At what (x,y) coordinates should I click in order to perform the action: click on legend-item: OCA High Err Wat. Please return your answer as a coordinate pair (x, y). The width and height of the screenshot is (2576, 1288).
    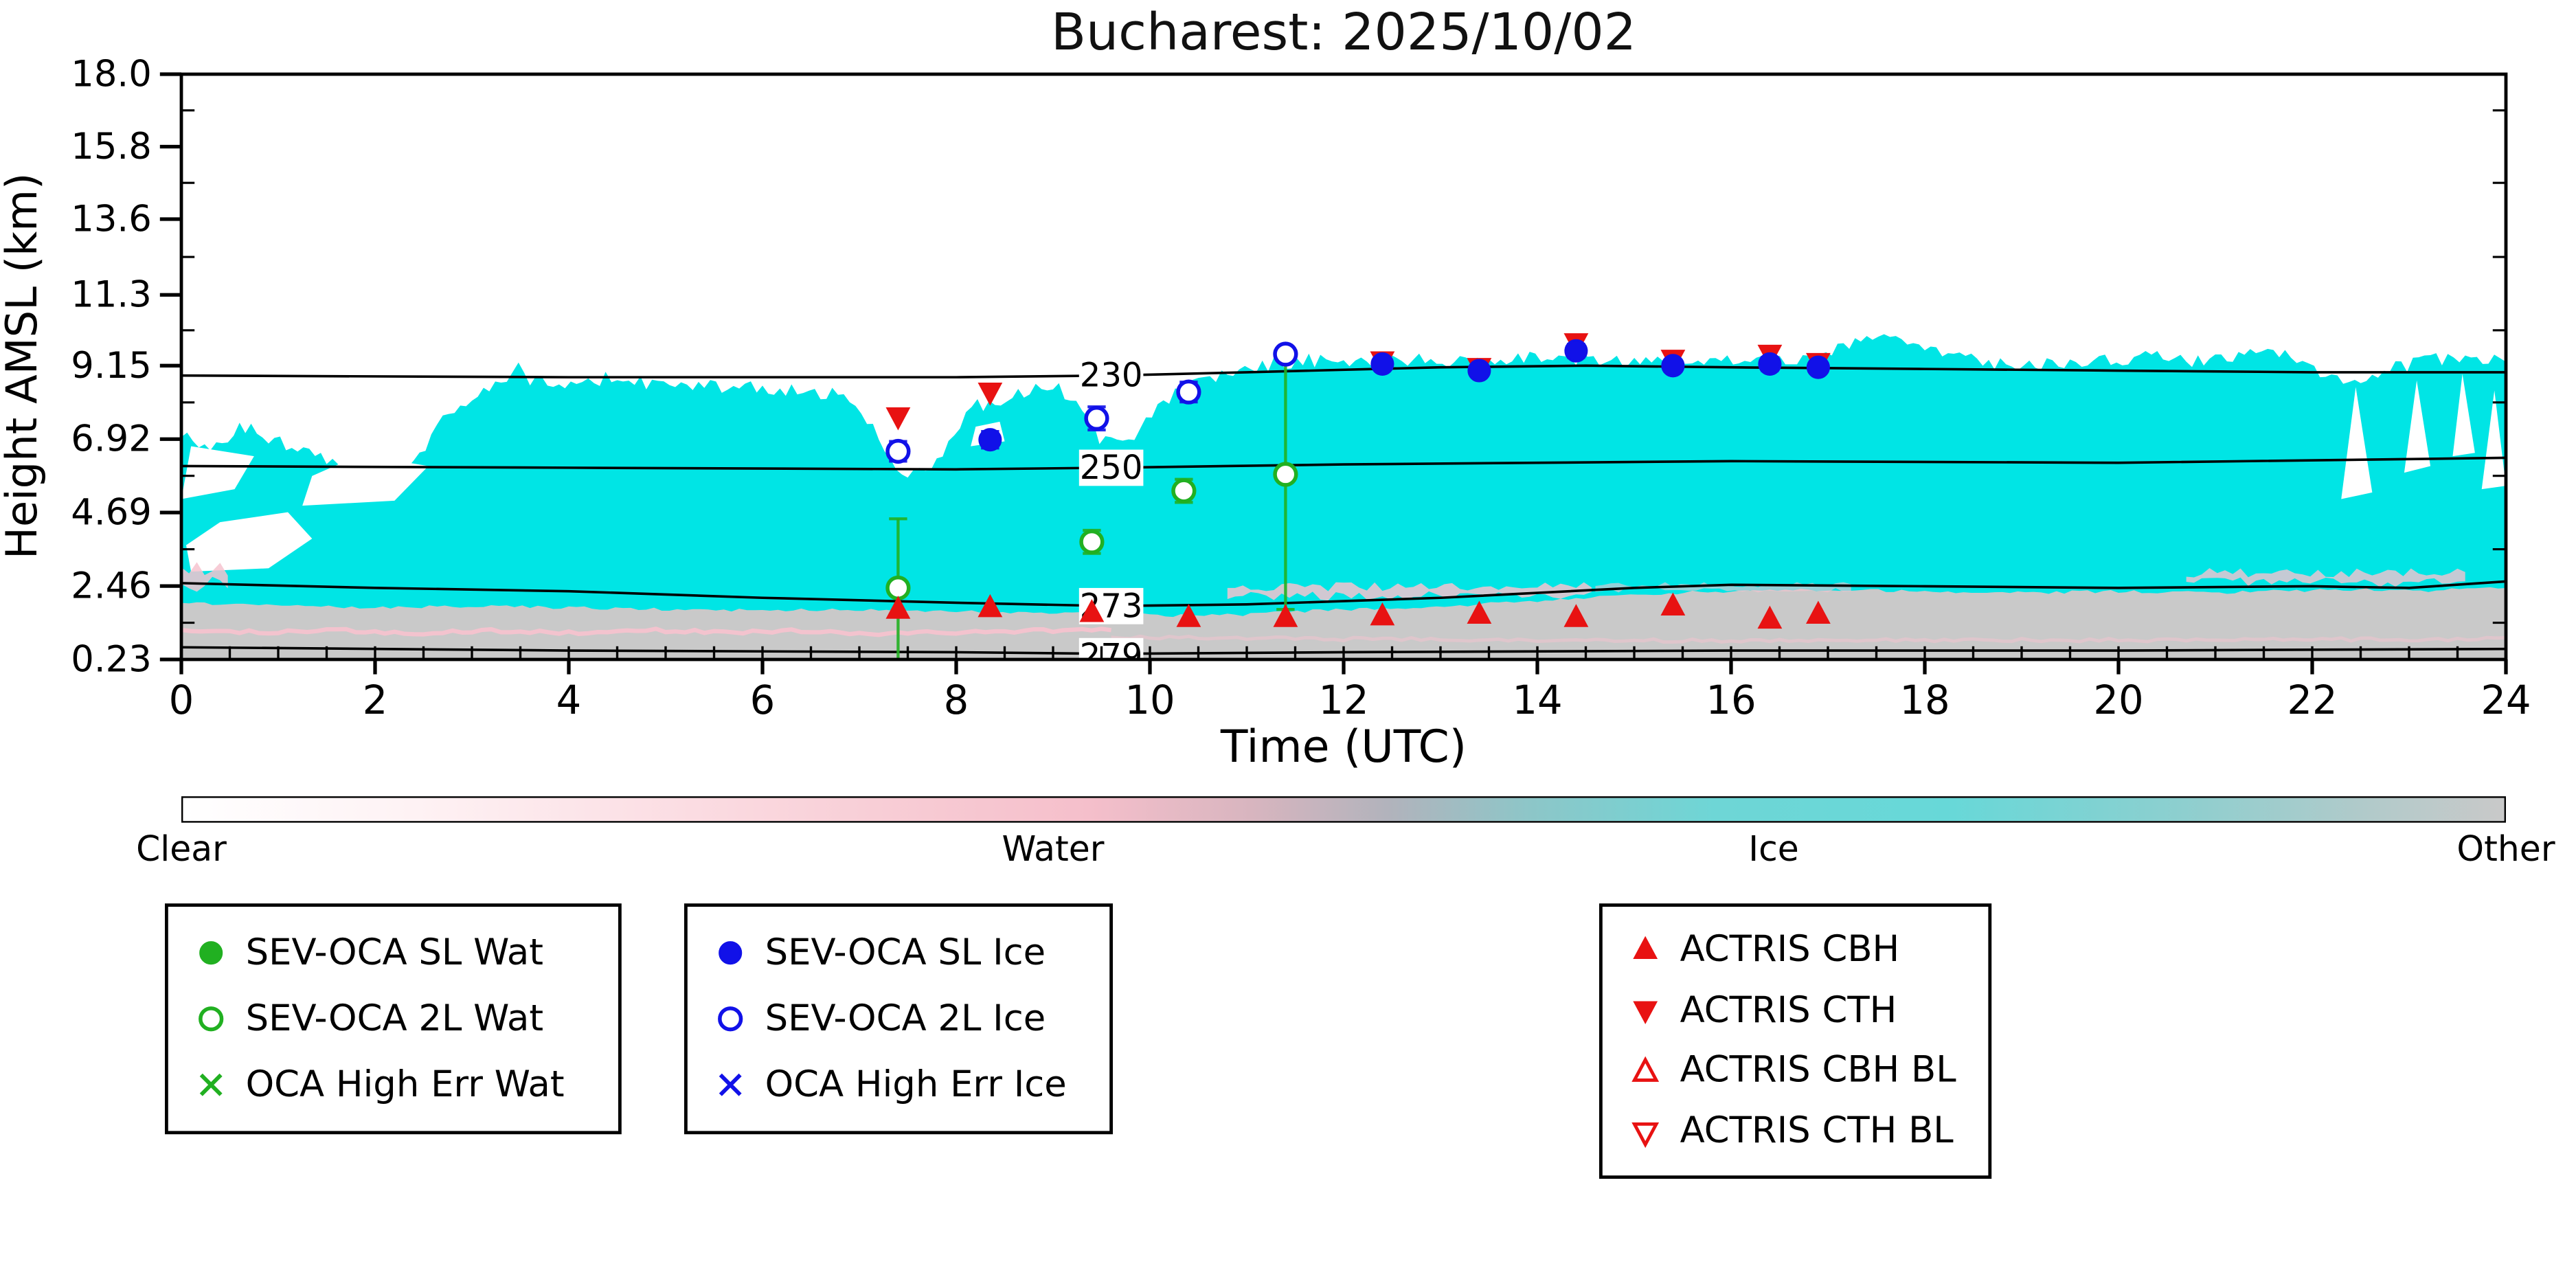
    Looking at the image, I should click on (393, 1084).